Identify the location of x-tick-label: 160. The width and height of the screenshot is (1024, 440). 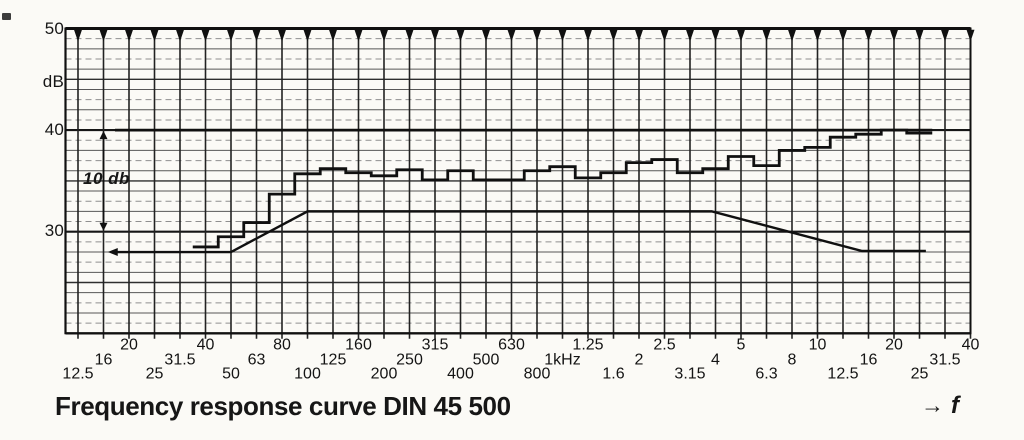
(358, 345).